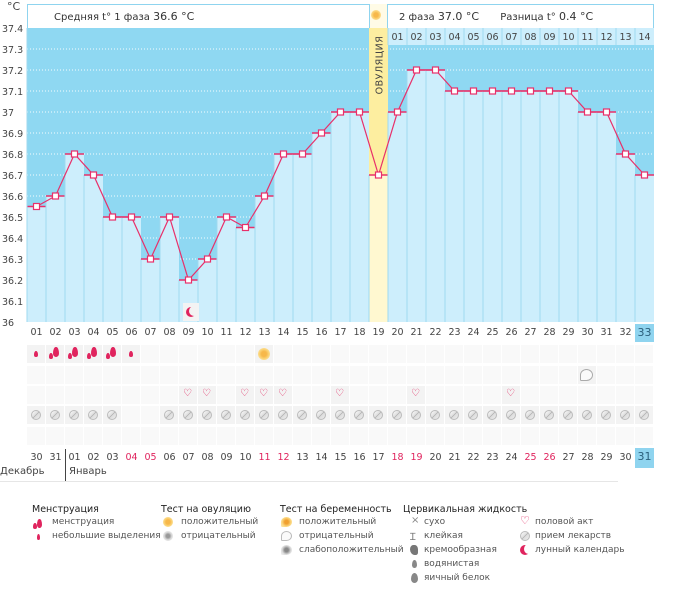  Describe the element at coordinates (530, 457) in the screenshot. I see `calendar-date: 25` at that location.